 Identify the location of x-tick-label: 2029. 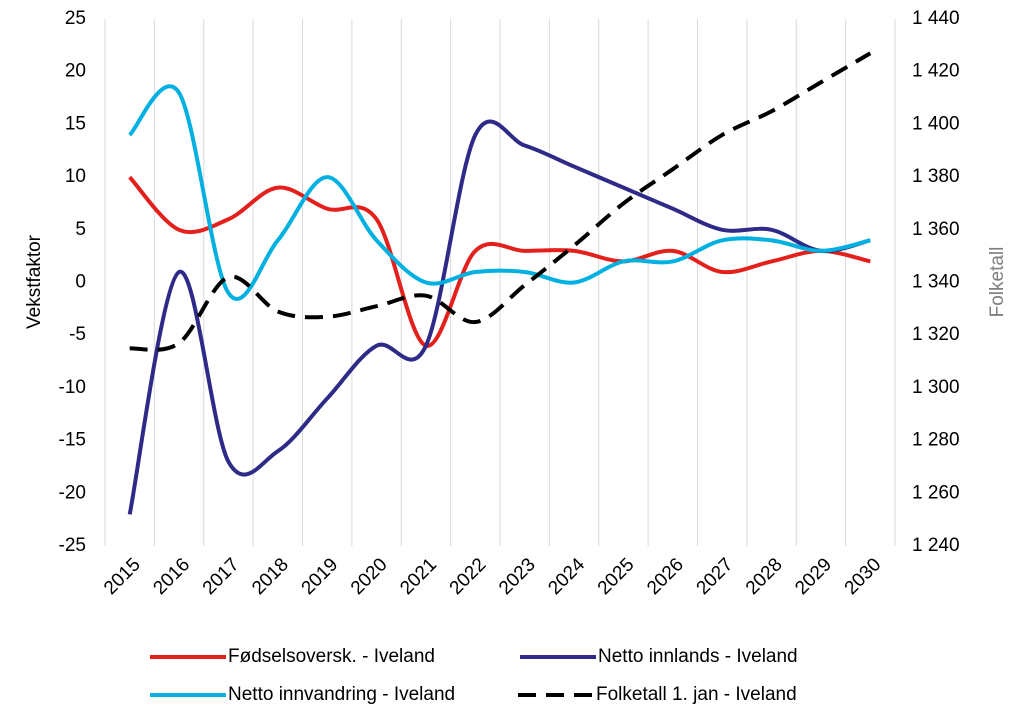
(813, 576).